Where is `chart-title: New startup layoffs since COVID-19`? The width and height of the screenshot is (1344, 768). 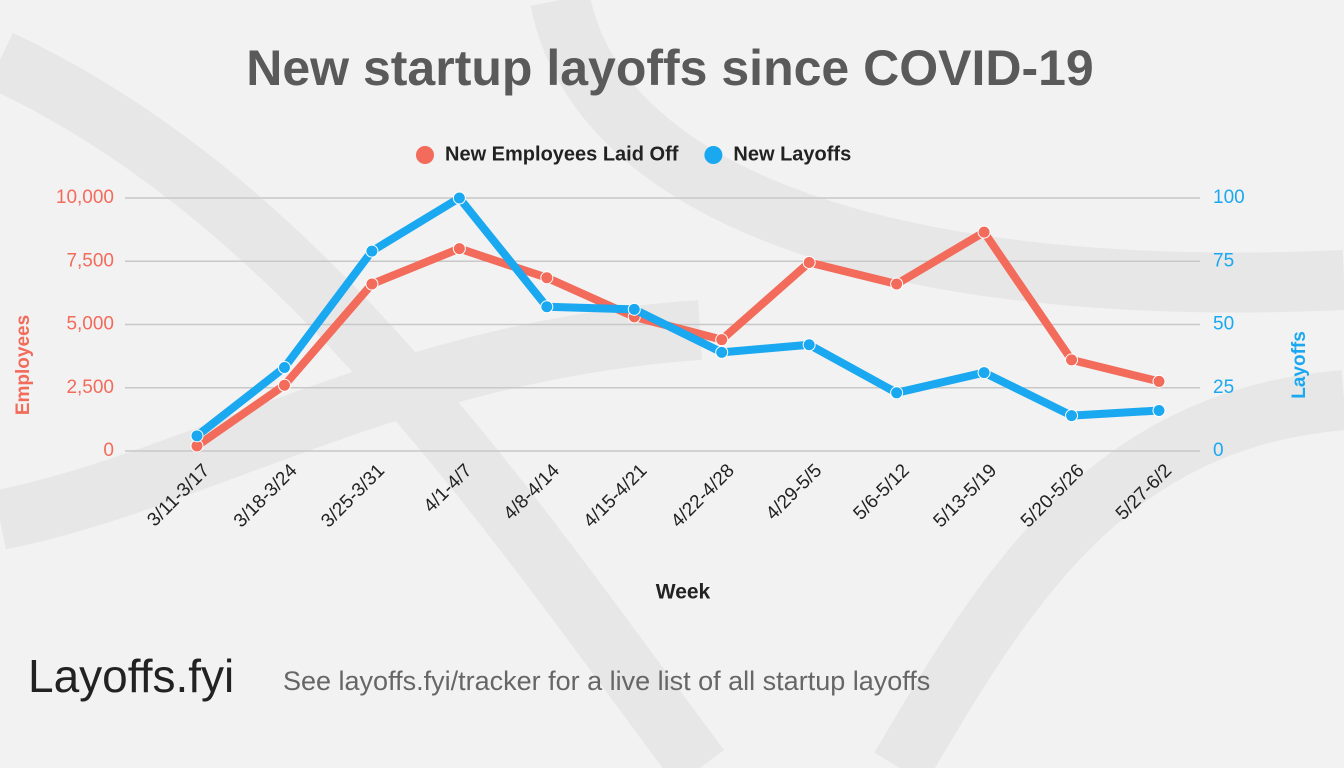 chart-title: New startup layoffs since COVID-19 is located at coordinates (669, 68).